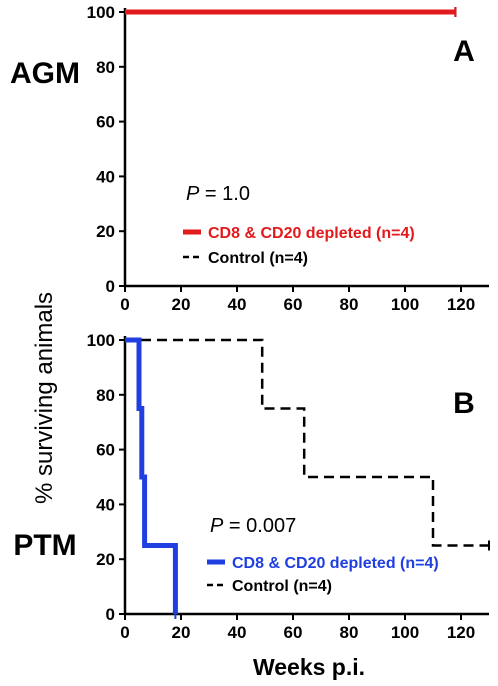  Describe the element at coordinates (44, 398) in the screenshot. I see `y-axis-title: % surviving animals` at that location.